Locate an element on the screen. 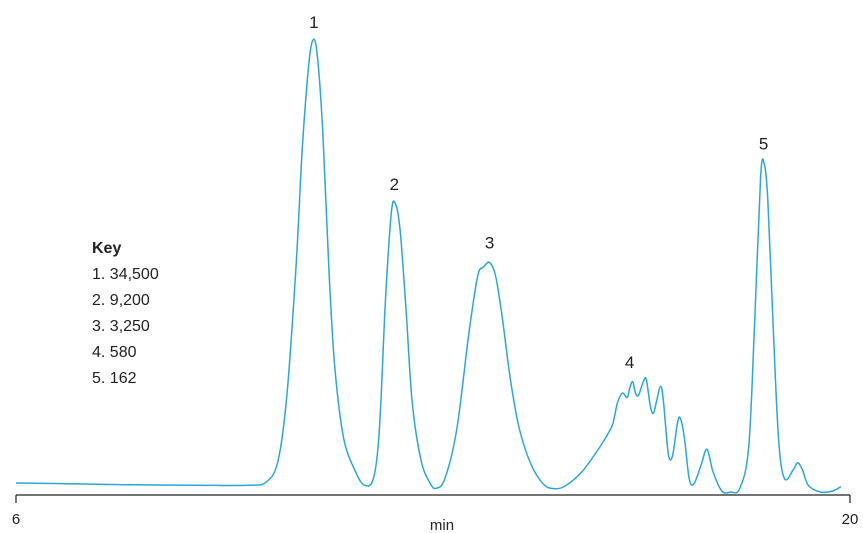 Image resolution: width=863 pixels, height=533 pixels. x-tick-label-end: 20 is located at coordinates (850, 519).